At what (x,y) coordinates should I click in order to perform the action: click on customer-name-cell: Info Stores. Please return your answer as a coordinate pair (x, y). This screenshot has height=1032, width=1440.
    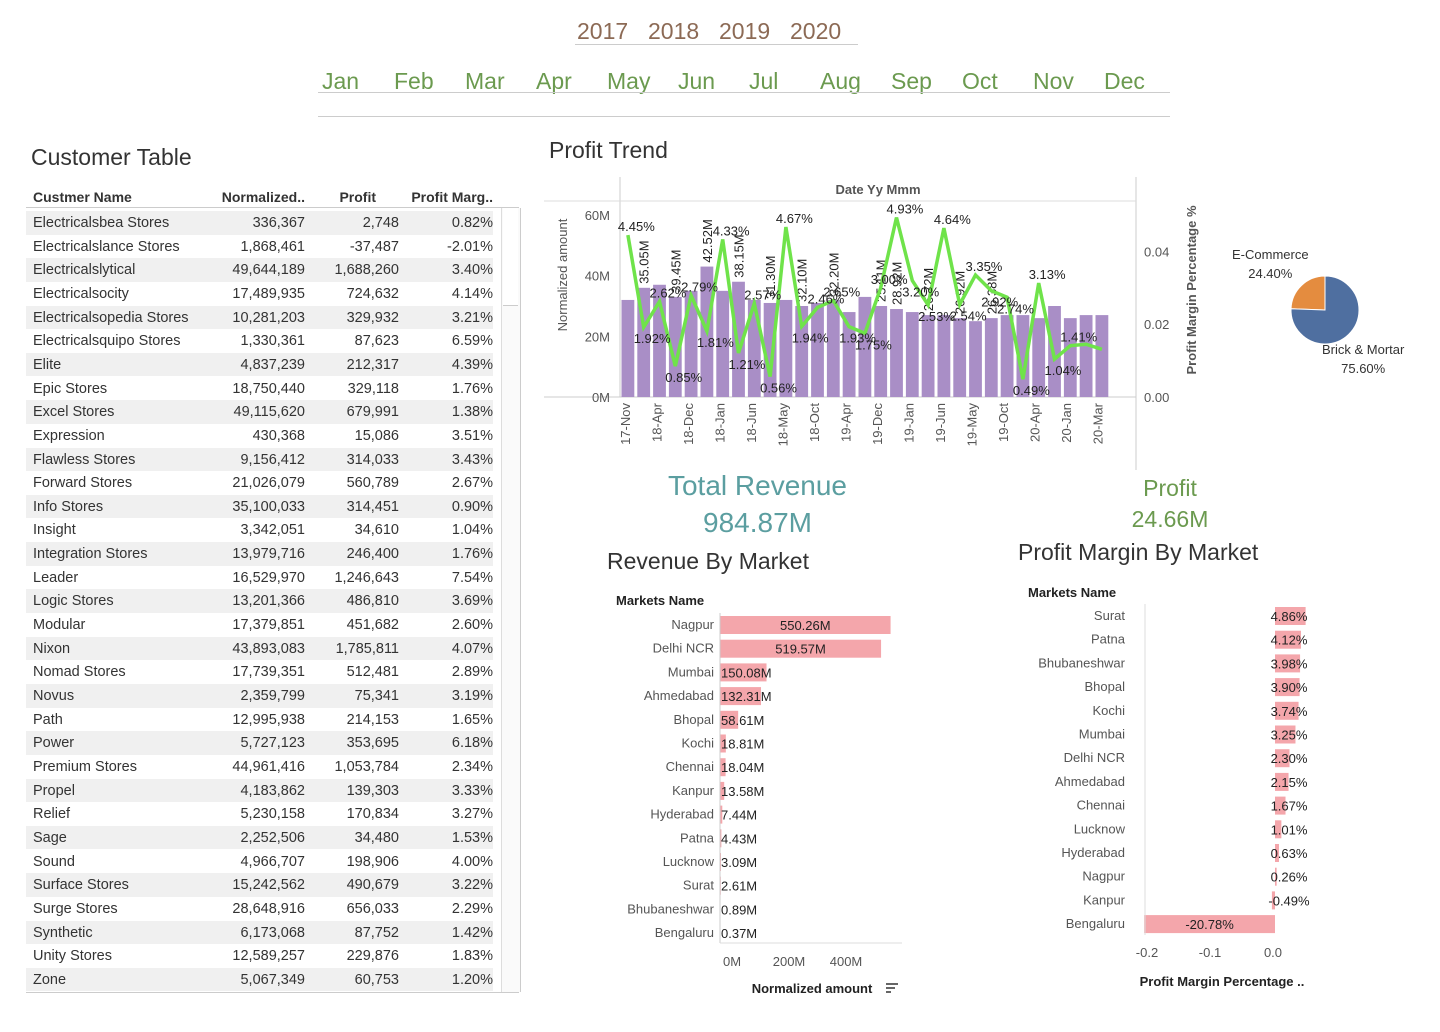
    Looking at the image, I should click on (68, 506).